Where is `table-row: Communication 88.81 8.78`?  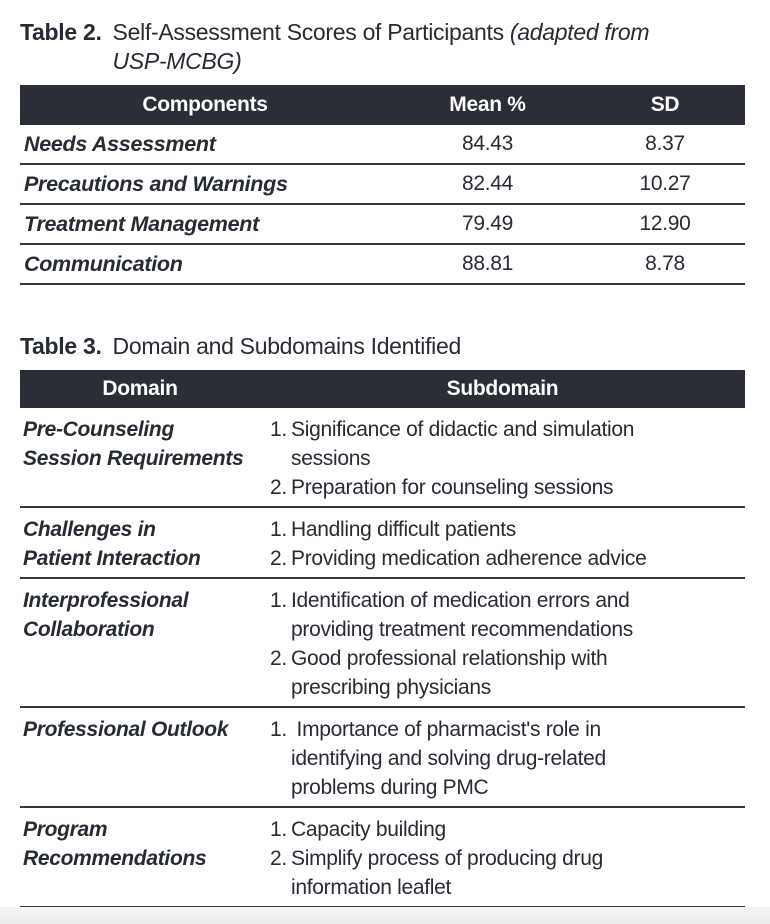 table-row: Communication 88.81 8.78 is located at coordinates (382, 265).